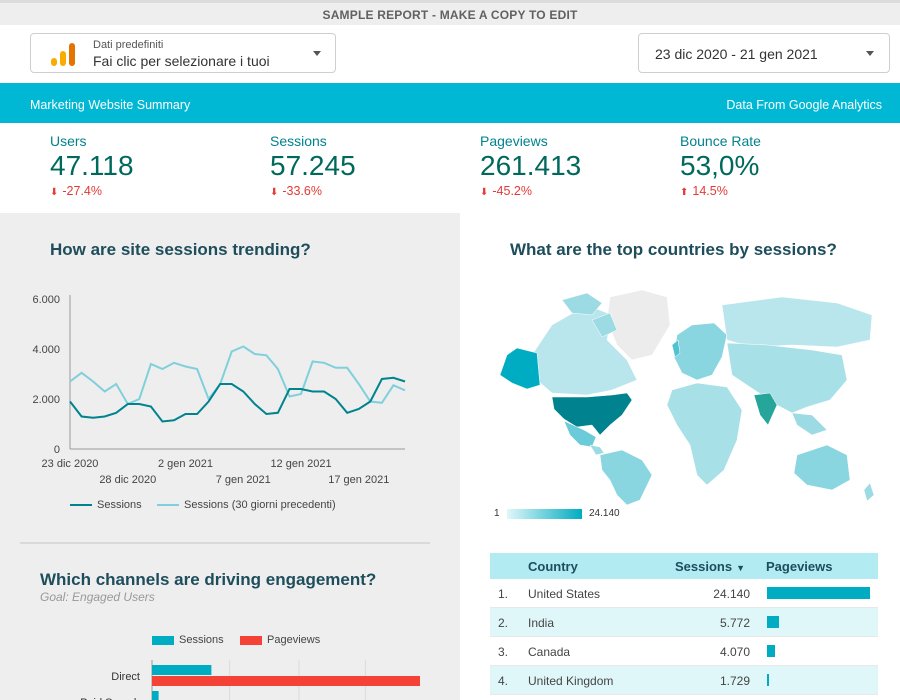  Describe the element at coordinates (358, 480) in the screenshot. I see `x-tick-label: 17 gen 2021` at that location.